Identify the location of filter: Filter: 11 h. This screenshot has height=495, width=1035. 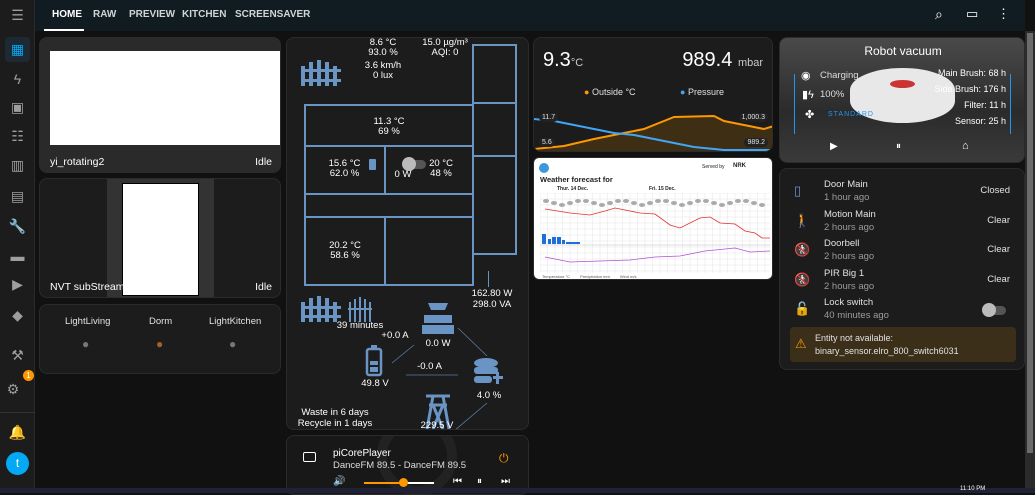
(985, 105).